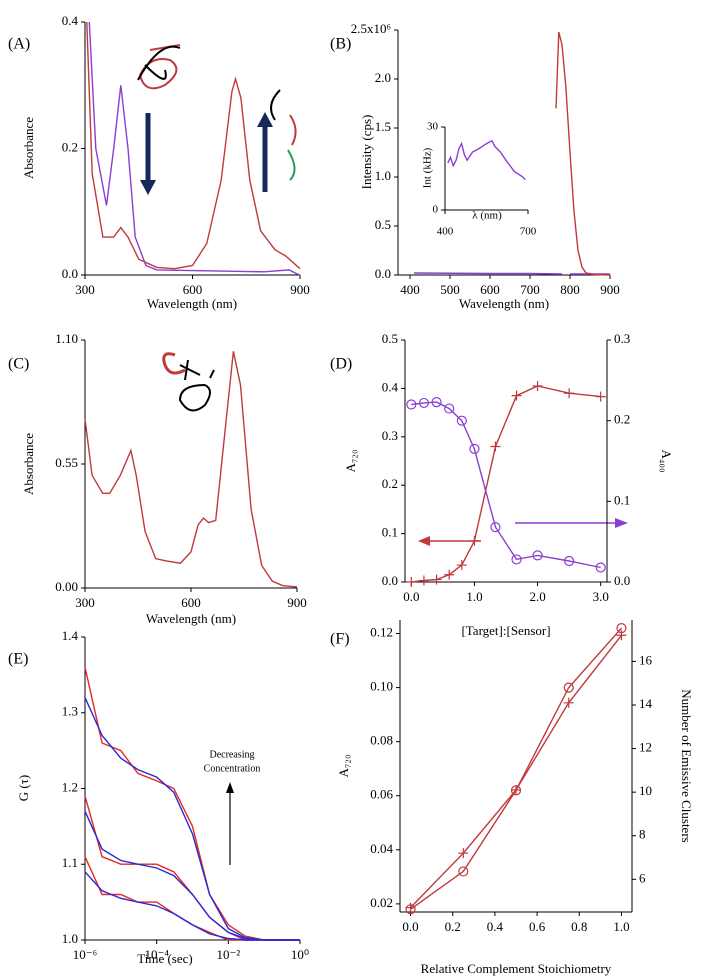 This screenshot has width=704, height=979. I want to click on x-tick-label: 10⁻⁶, so click(85, 954).